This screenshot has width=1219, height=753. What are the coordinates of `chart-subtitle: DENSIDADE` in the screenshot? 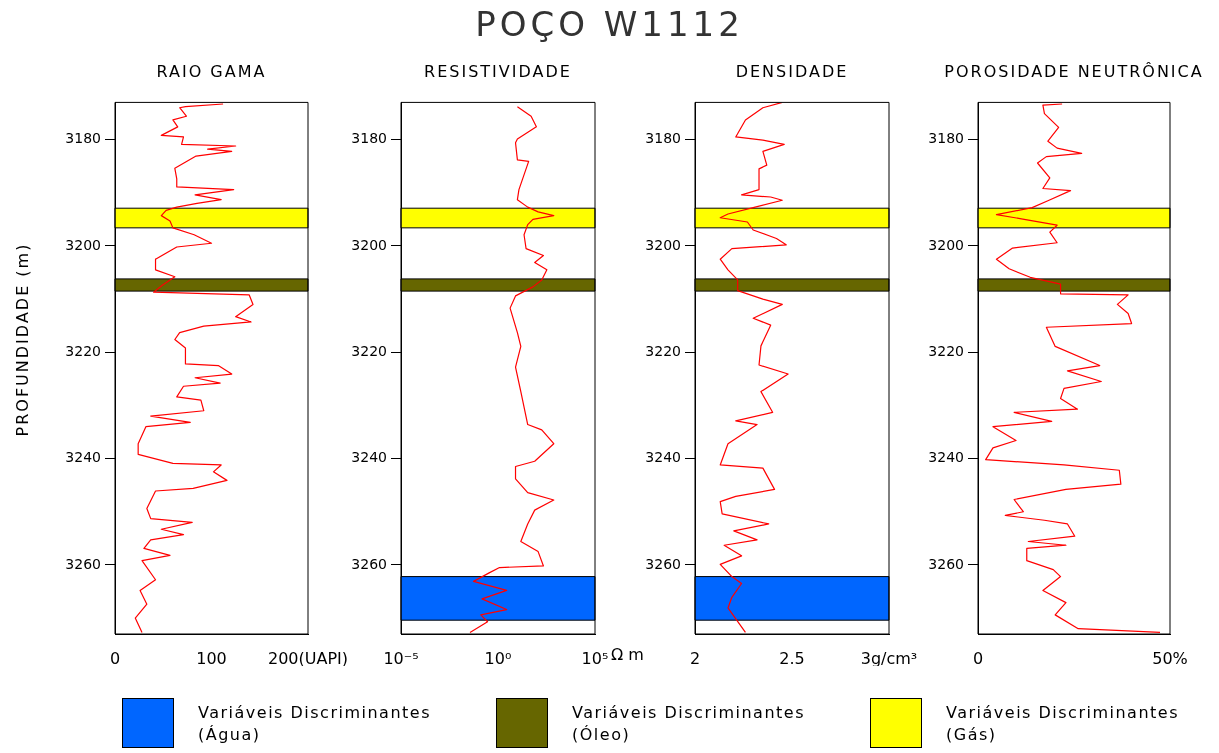 It's located at (792, 71).